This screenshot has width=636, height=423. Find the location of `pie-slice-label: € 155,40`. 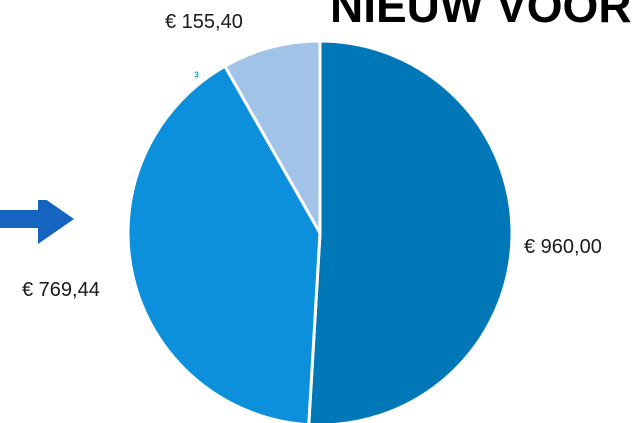

pie-slice-label: € 155,40 is located at coordinates (204, 22).